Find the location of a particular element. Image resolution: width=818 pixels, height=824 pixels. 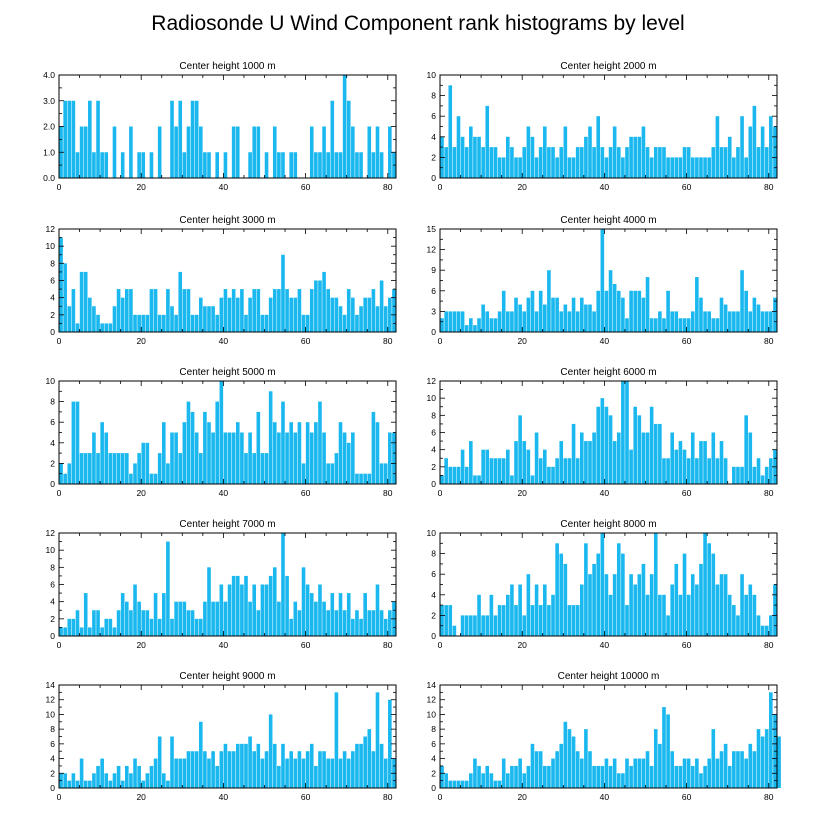

y-tick-label: 3.0 is located at coordinates (49, 101).